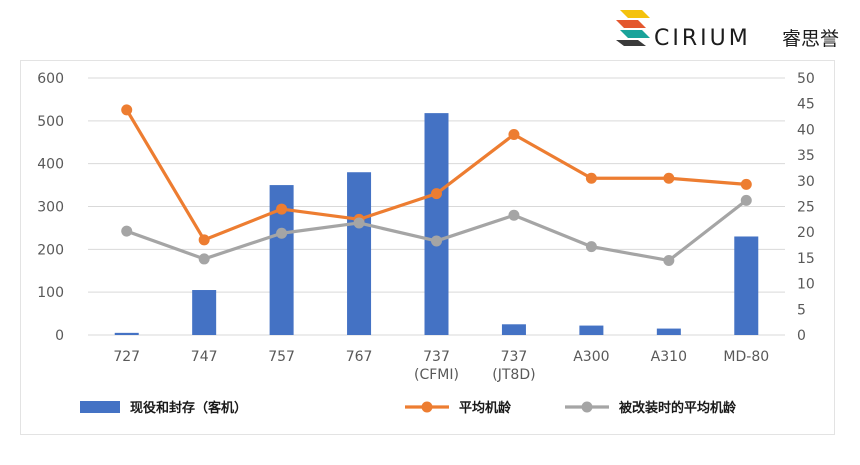 Image resolution: width=860 pixels, height=465 pixels. What do you see at coordinates (59, 336) in the screenshot?
I see `y-left-tick-label: 0` at bounding box center [59, 336].